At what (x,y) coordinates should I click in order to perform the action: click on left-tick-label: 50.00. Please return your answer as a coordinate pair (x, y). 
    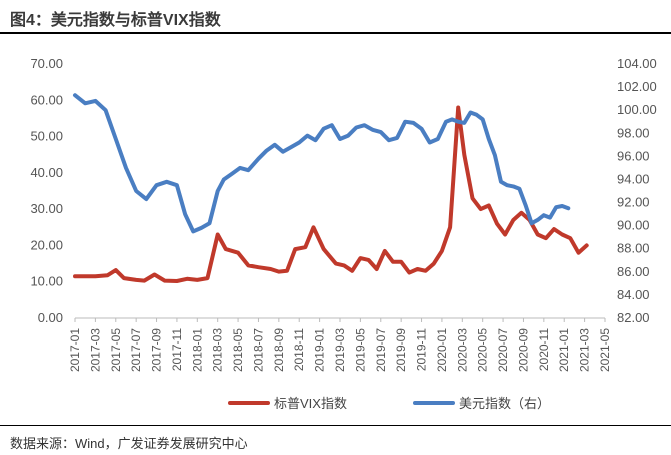
    Looking at the image, I should click on (46, 136).